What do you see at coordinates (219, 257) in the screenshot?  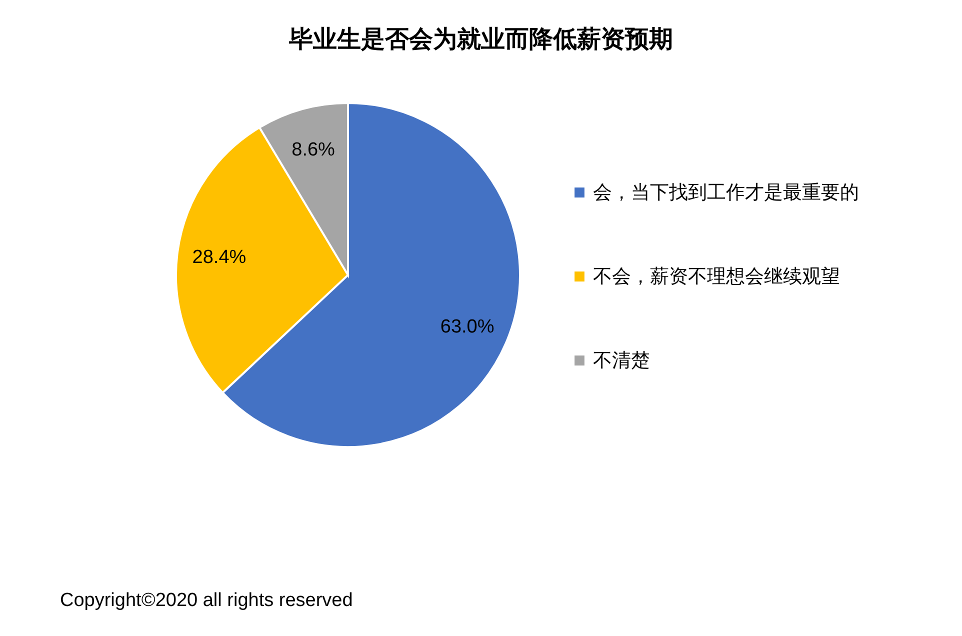 I see `data-label: 28.4%` at bounding box center [219, 257].